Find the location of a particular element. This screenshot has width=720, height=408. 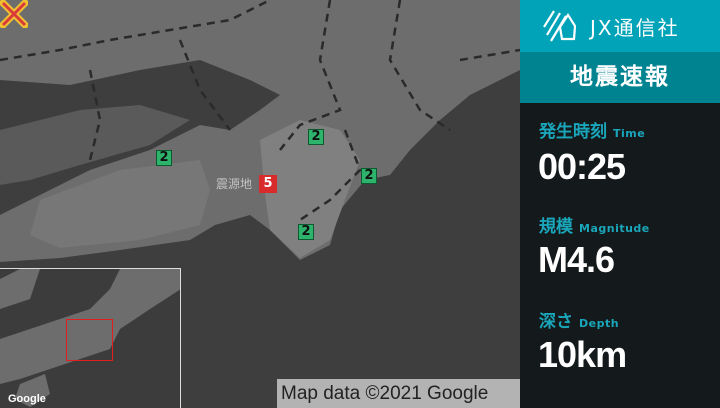

time-label: 発生時刻 Time is located at coordinates (592, 132).